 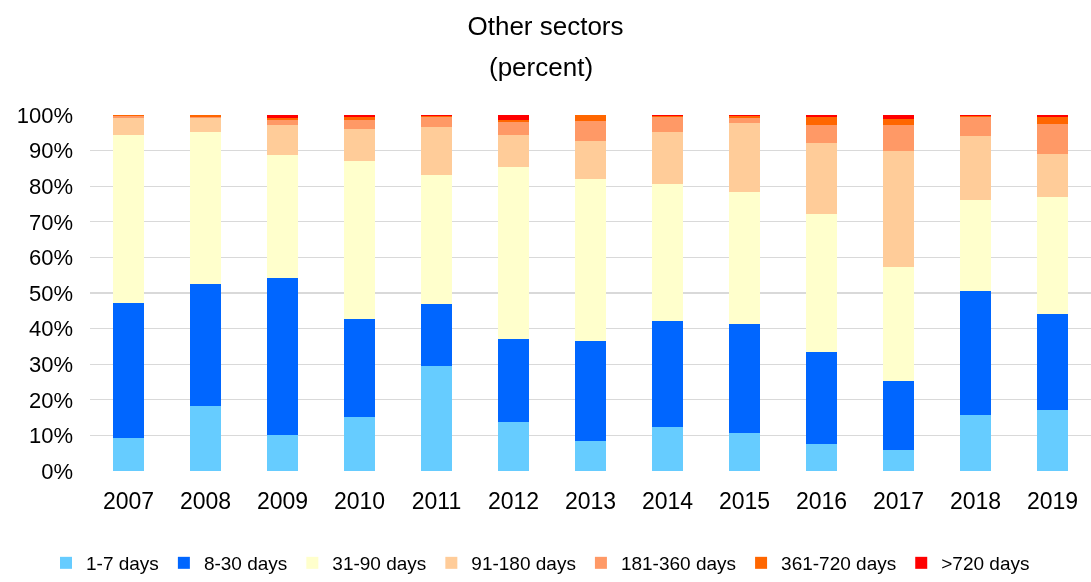 I want to click on x-tick-label: 2016, so click(x=821, y=501).